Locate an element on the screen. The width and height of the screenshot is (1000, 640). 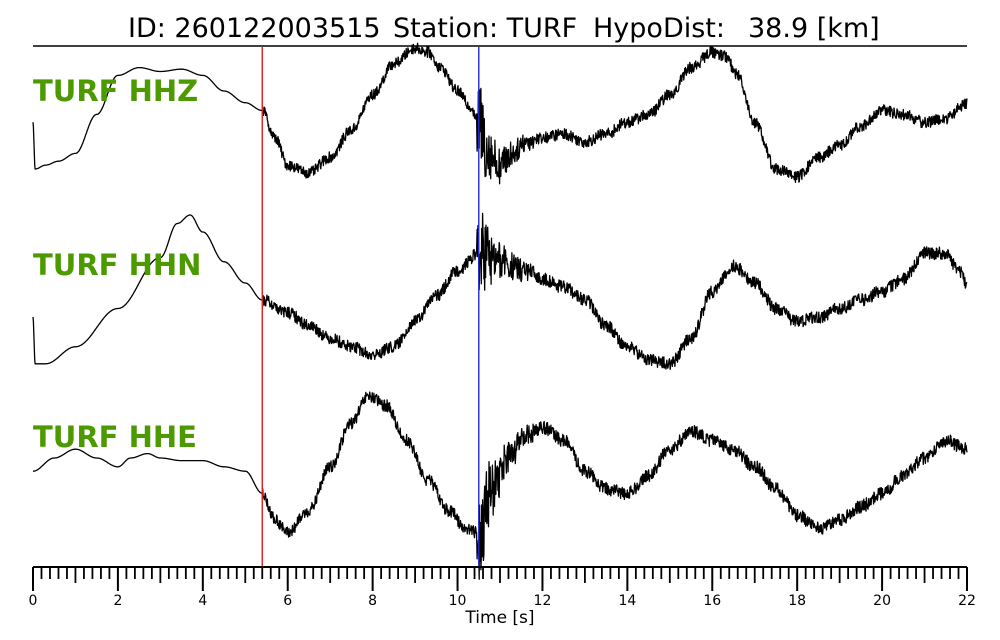
station-text: Station: TURF is located at coordinates (485, 28).